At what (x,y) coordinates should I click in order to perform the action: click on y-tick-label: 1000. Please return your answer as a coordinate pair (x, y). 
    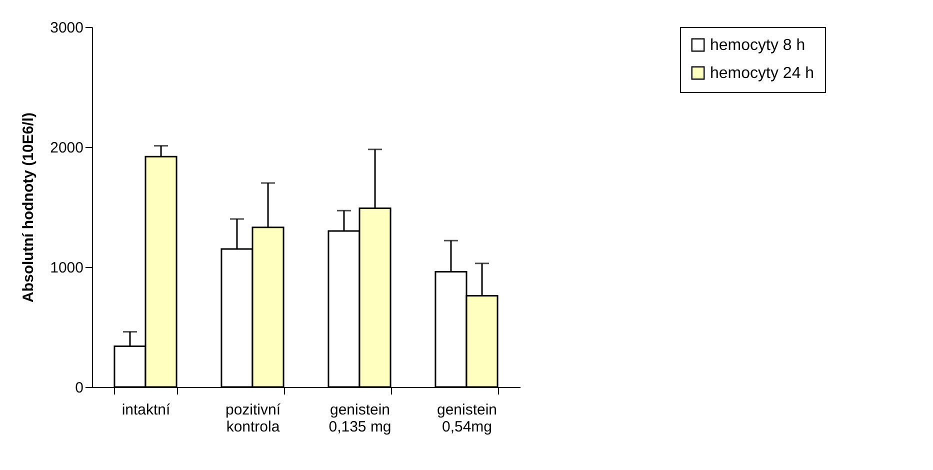
    Looking at the image, I should click on (67, 268).